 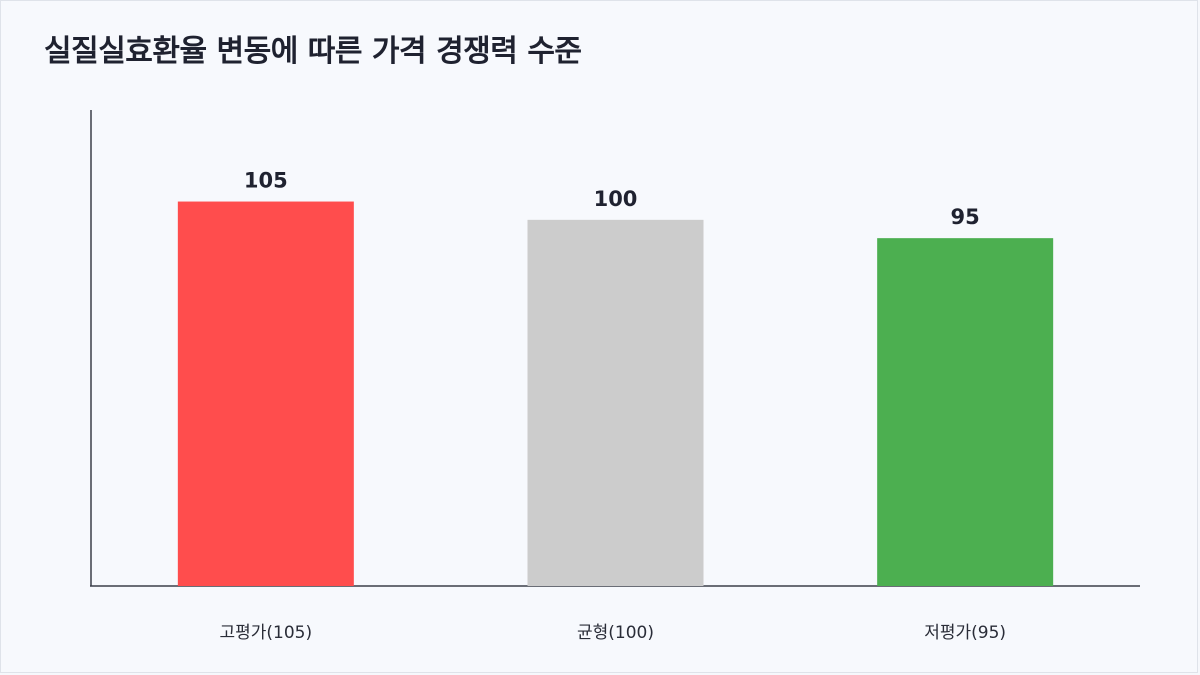 What do you see at coordinates (313, 51) in the screenshot?
I see `chart-title: 실질실효환율 변동에 따른 가격 경쟁력 수준` at bounding box center [313, 51].